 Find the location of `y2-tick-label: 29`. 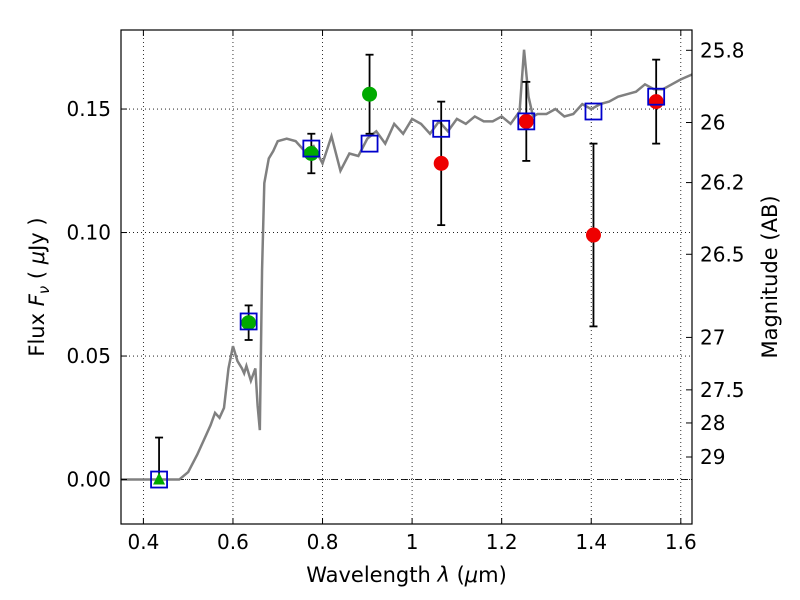

y2-tick-label: 29 is located at coordinates (712, 457).